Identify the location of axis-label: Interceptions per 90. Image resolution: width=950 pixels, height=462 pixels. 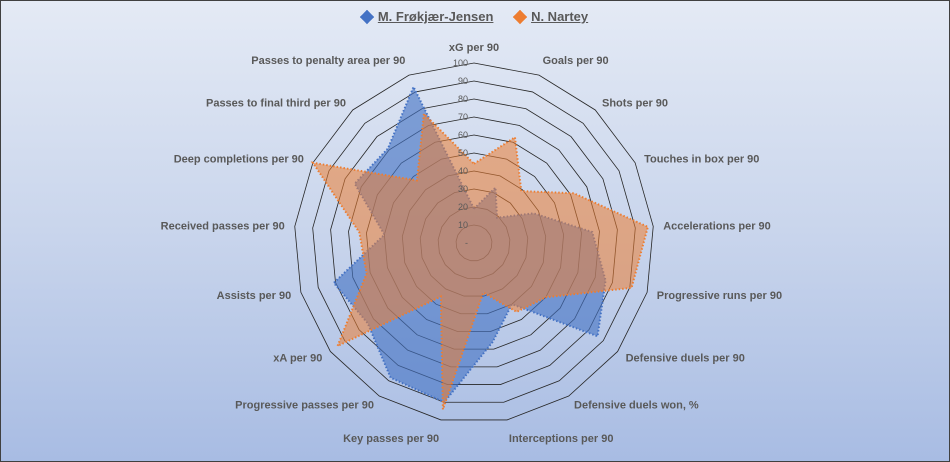
(561, 439).